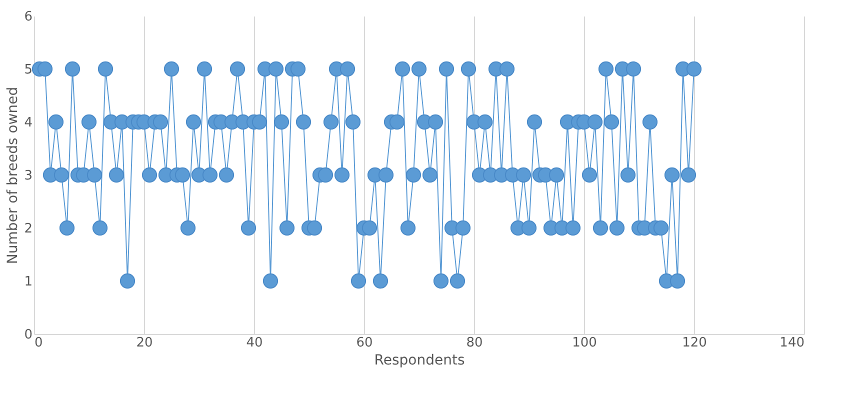 Image resolution: width=851 pixels, height=404 pixels. What do you see at coordinates (28, 229) in the screenshot?
I see `y-tick-label: 2` at bounding box center [28, 229].